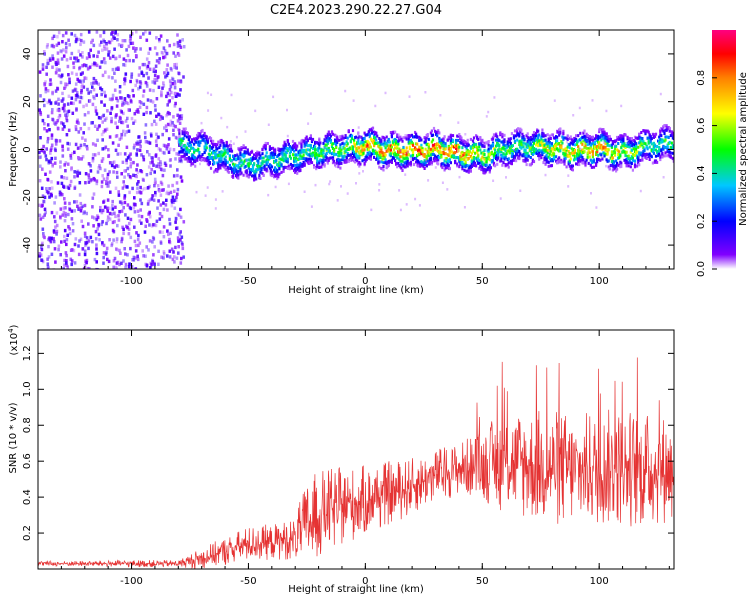 Image resolution: width=750 pixels, height=600 pixels. Describe the element at coordinates (356, 290) in the screenshot. I see `spectrogram-x-label: Height of straight line (km)` at that location.